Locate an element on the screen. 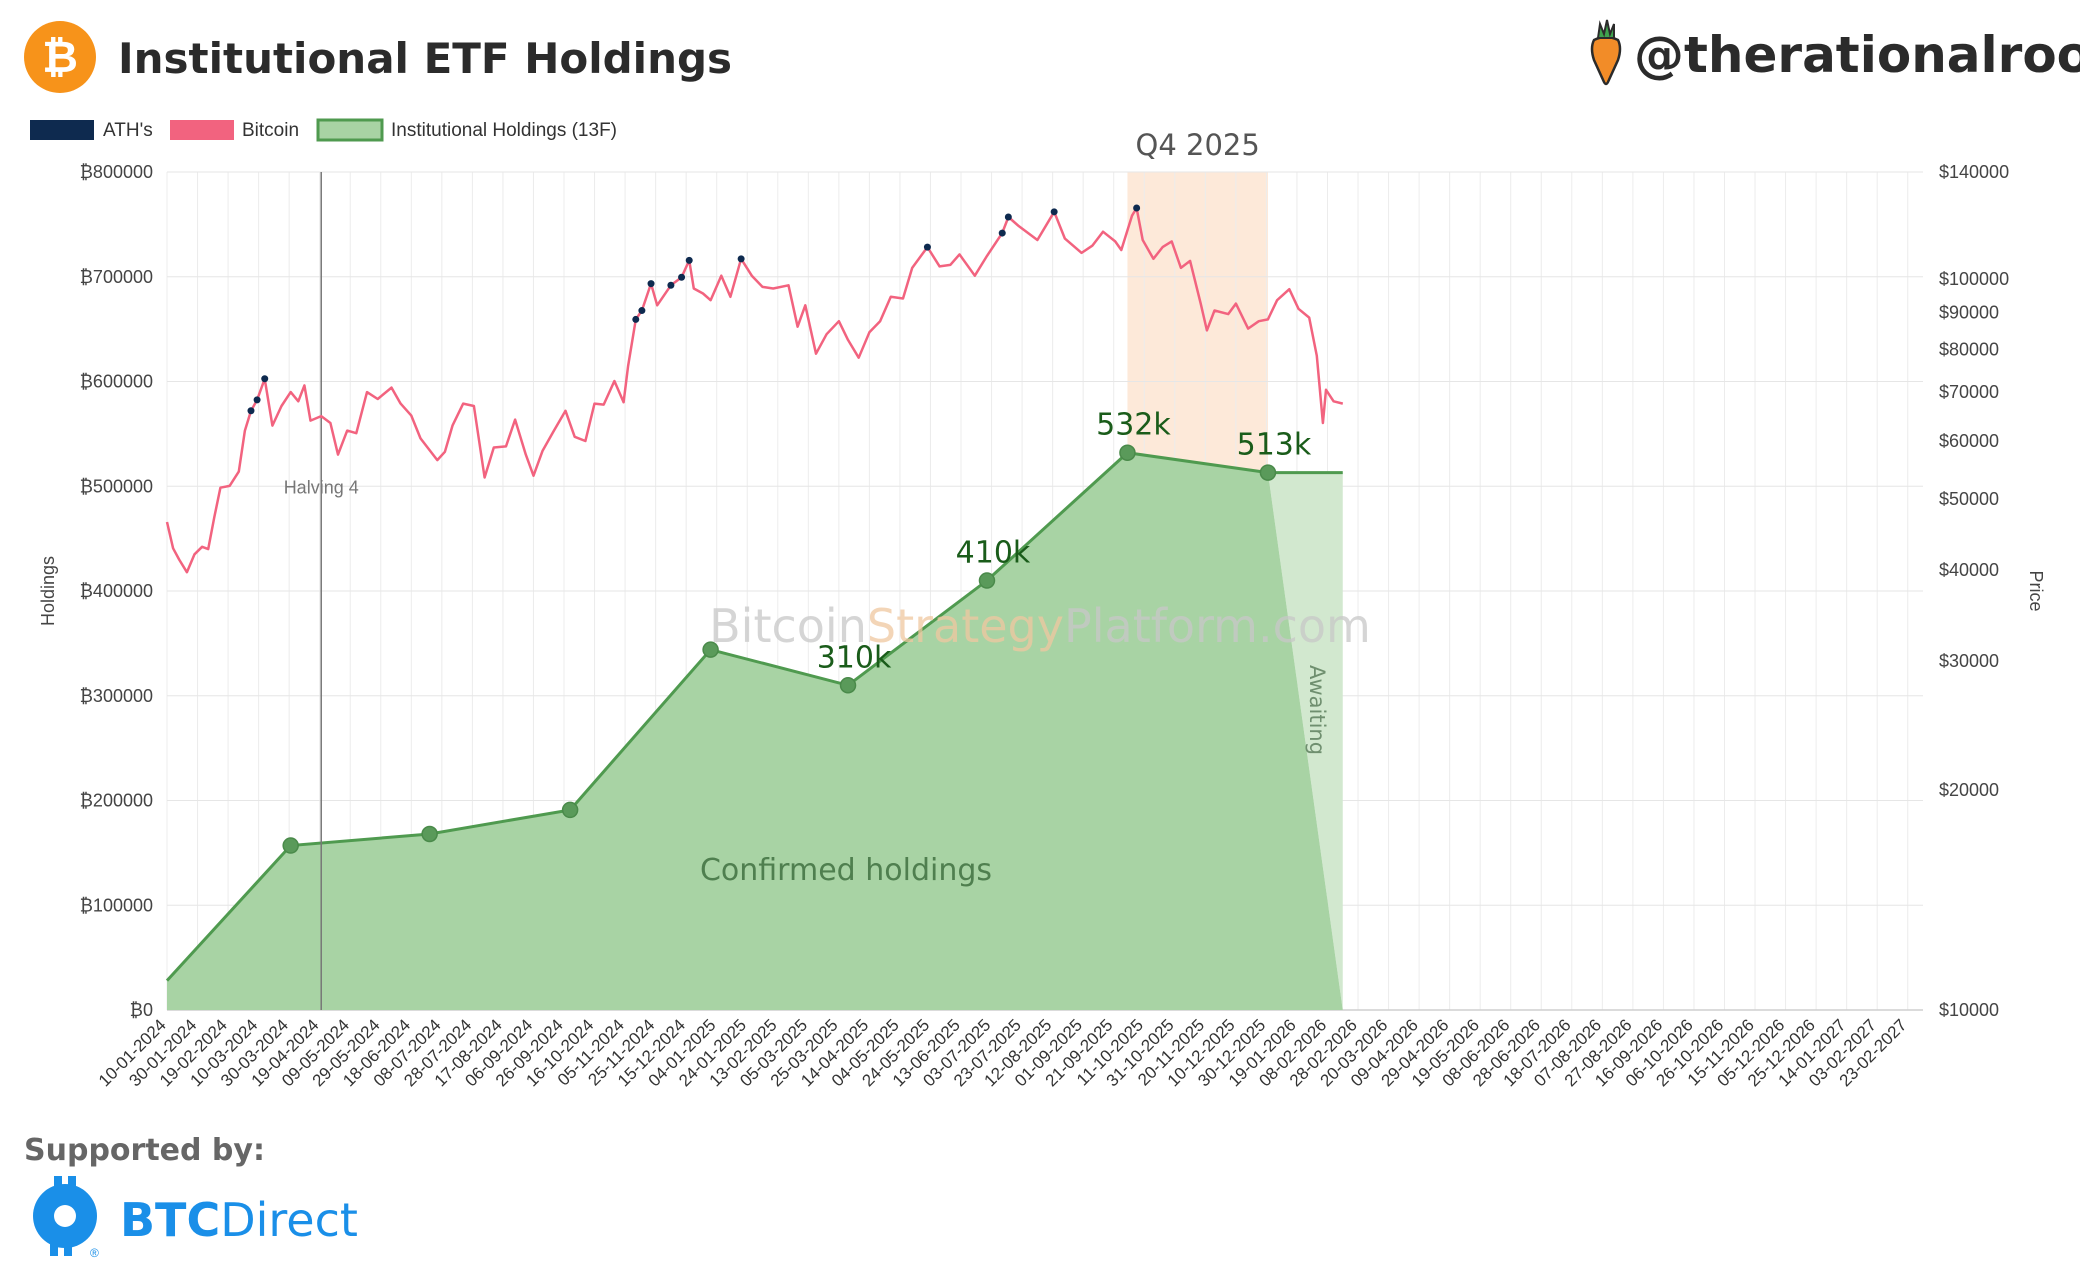 The image size is (2080, 1280). data-label: 410k is located at coordinates (993, 553).